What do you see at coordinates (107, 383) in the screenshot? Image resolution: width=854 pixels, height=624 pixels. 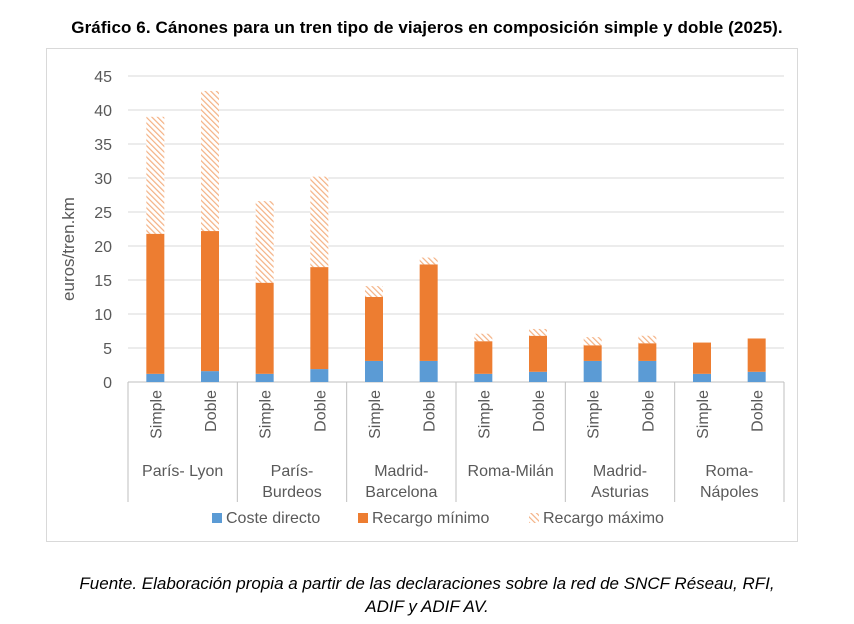 I see `y-tick-label: 0` at bounding box center [107, 383].